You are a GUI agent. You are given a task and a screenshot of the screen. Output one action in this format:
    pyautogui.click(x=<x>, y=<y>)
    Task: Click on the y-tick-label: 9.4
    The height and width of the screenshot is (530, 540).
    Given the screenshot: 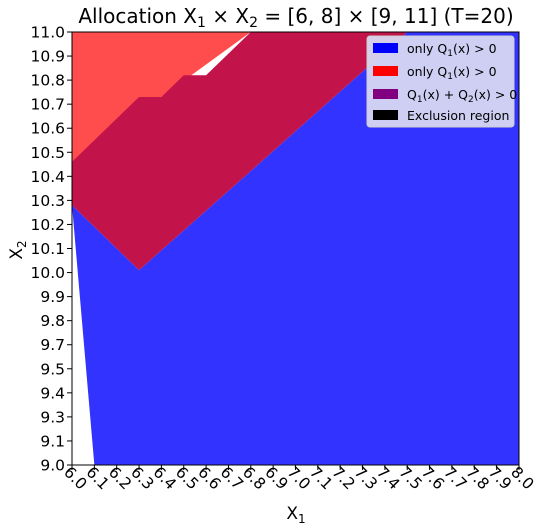 What is the action you would take?
    pyautogui.click(x=52, y=393)
    